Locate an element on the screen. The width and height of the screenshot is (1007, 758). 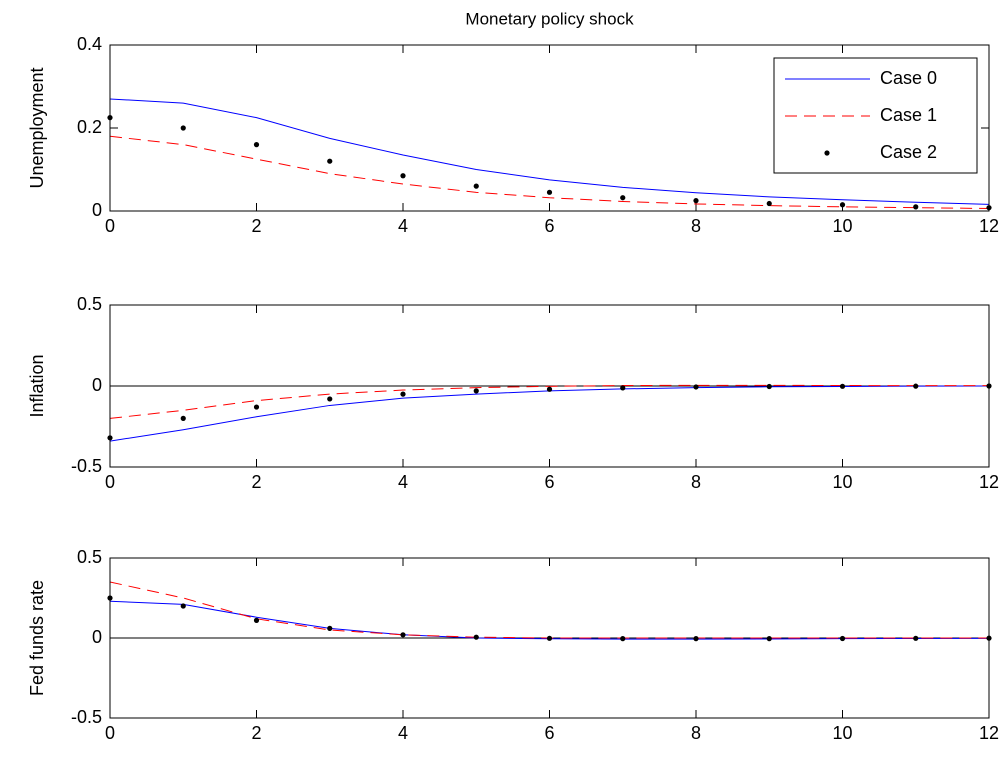
chart-title: Monetary policy shock is located at coordinates (549, 18).